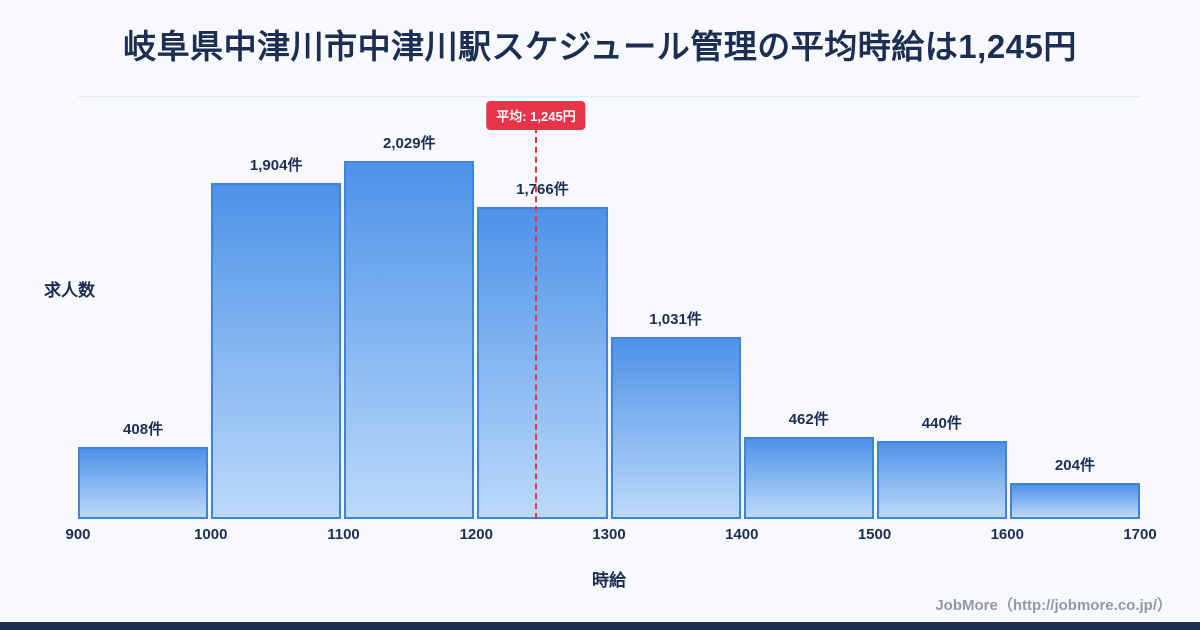 This screenshot has height=630, width=1200. I want to click on average-badge: 平均: 1,245円, so click(536, 115).